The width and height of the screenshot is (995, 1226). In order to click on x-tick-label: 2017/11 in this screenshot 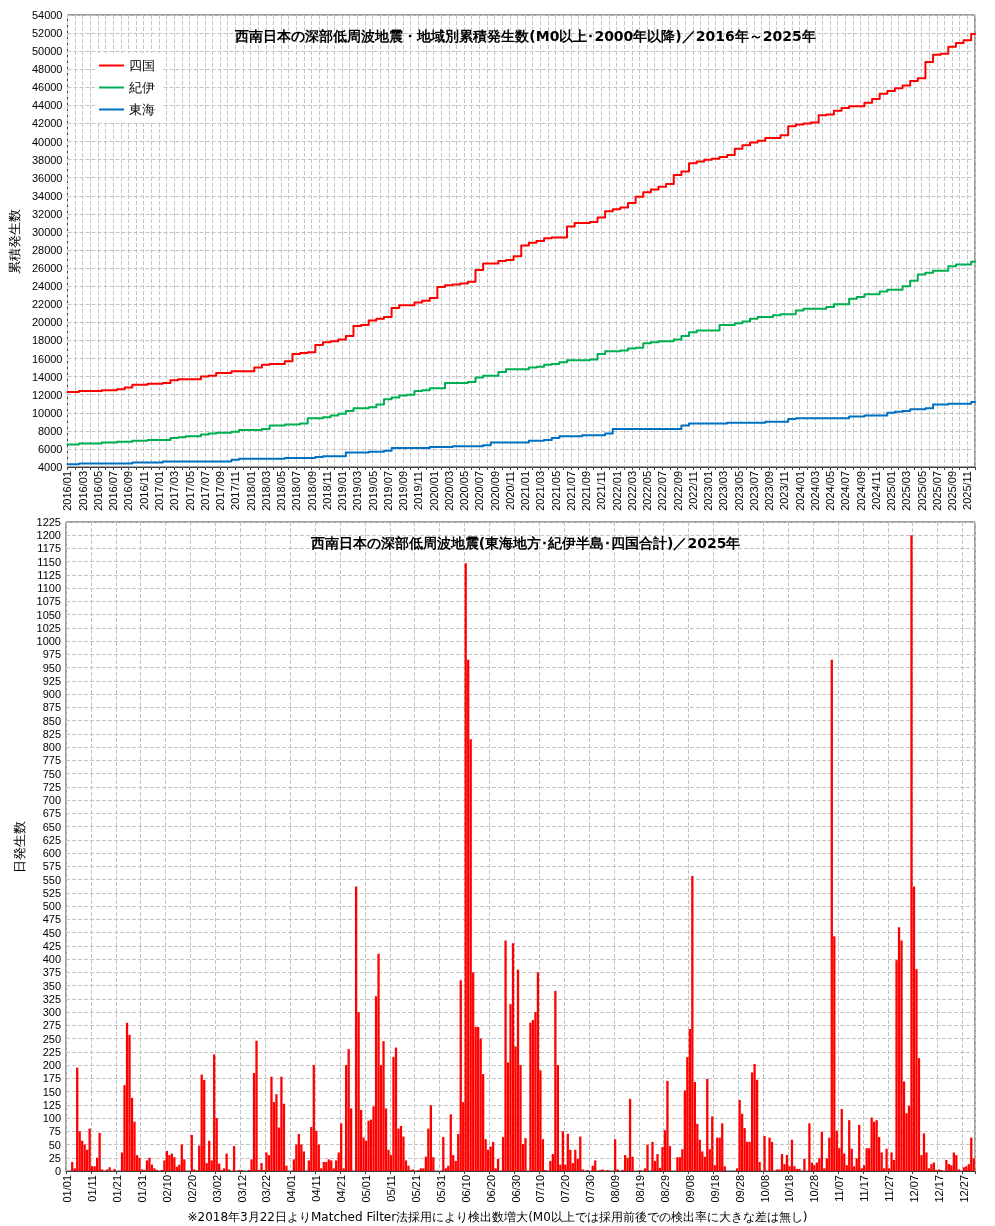, I will do `click(235, 490)`.